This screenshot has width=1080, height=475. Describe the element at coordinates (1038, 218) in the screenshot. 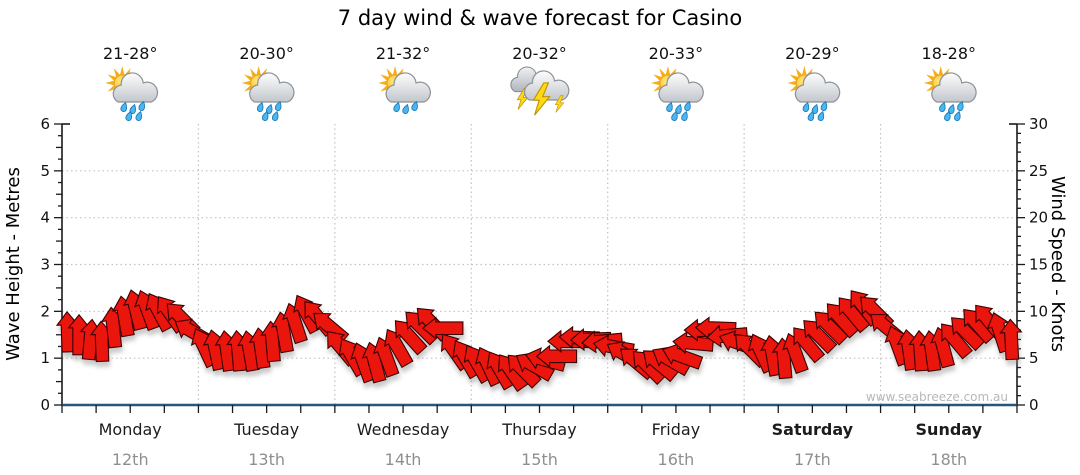

I see `wind-axis-tick-label: 20` at that location.